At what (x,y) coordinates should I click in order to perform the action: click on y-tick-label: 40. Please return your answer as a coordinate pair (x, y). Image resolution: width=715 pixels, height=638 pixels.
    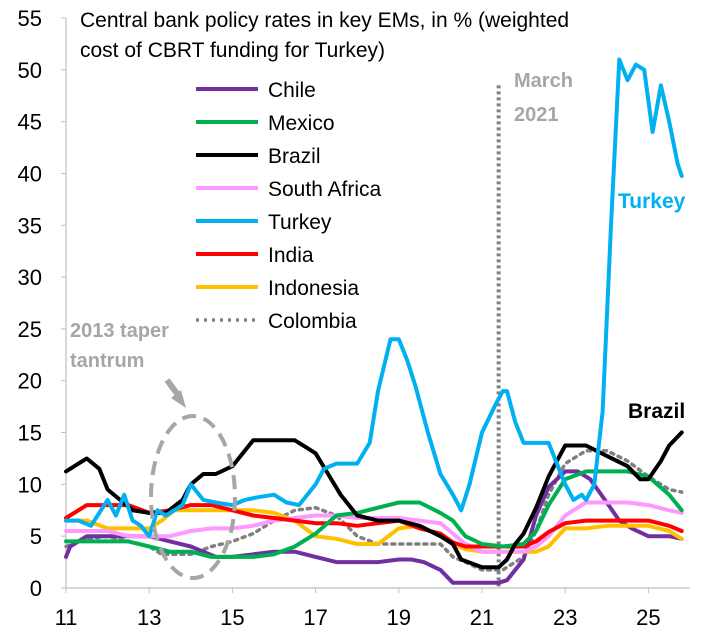
    Looking at the image, I should click on (30, 173).